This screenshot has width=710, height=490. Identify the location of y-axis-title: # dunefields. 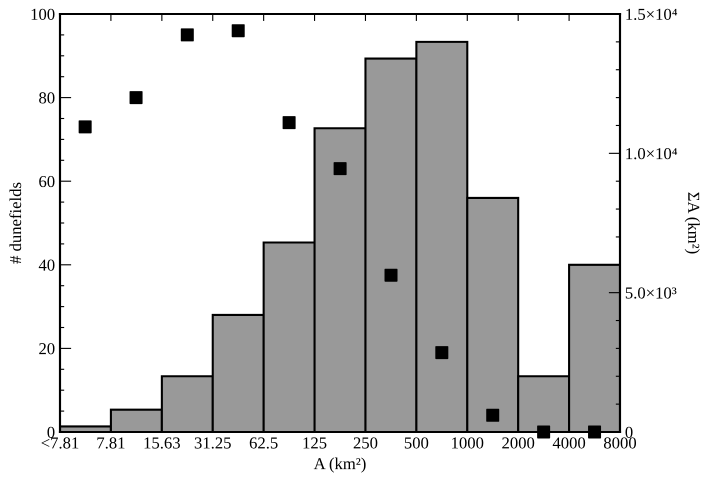
(15, 223).